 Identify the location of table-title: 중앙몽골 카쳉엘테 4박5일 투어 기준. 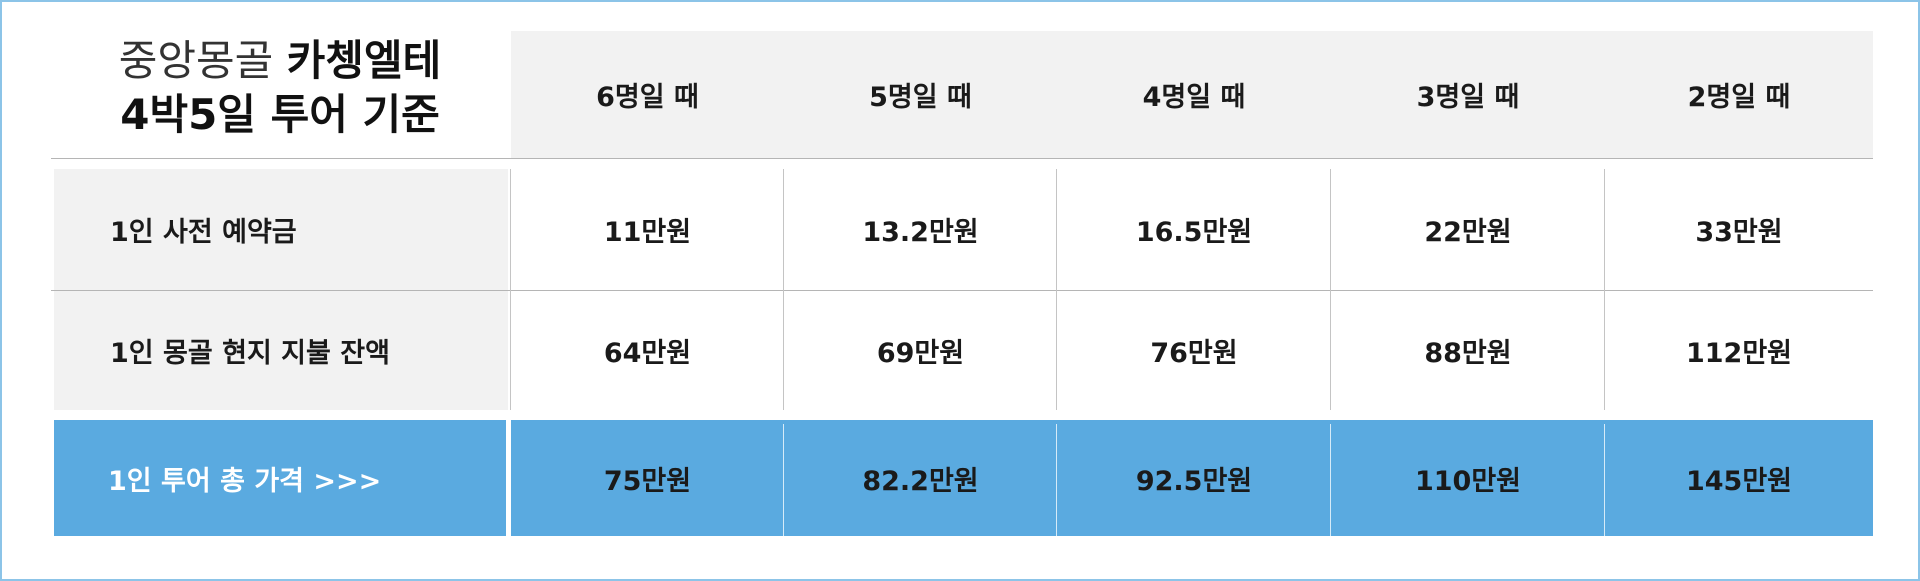
(280, 89).